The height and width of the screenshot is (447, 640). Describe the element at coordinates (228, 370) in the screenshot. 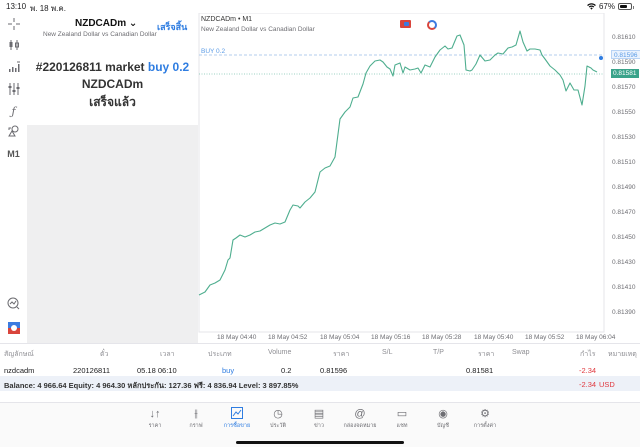

I see `cell-type: buy` at that location.